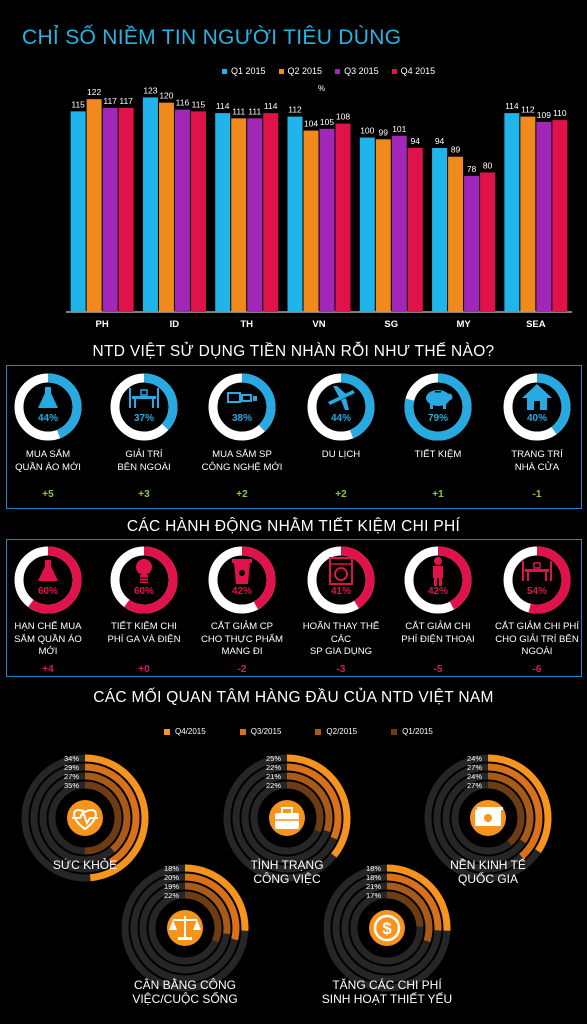 This screenshot has width=587, height=1024. Describe the element at coordinates (185, 992) in the screenshot. I see `concern-label: CÂN BẰNG CÔNG VIỆC/CUỘC SỐNG` at that location.